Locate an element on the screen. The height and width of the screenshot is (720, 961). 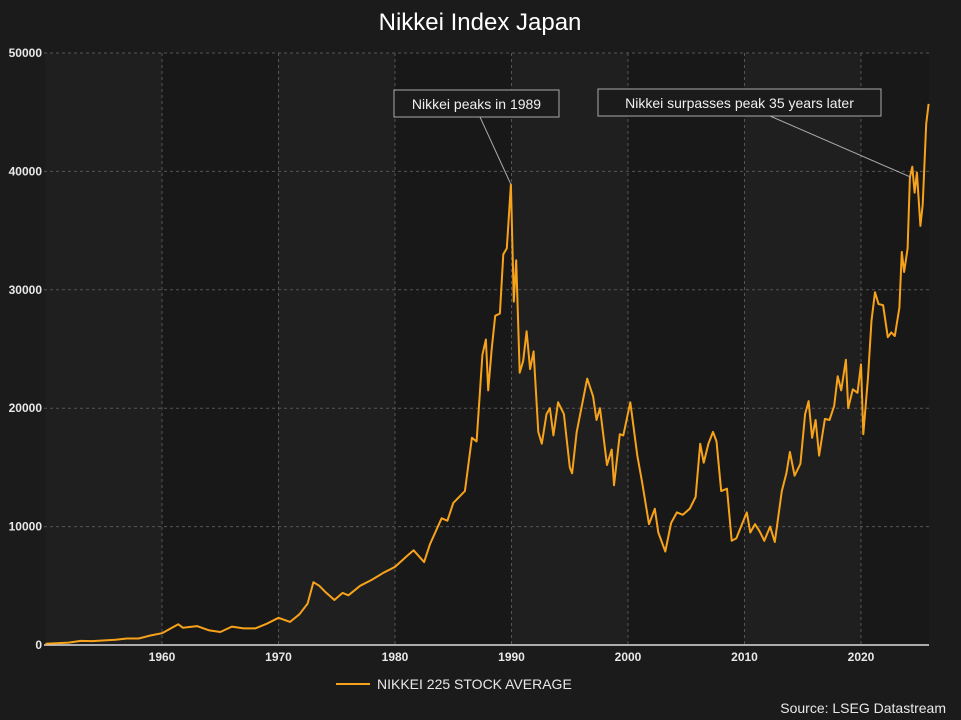
x-tick-label: 2010 is located at coordinates (744, 657).